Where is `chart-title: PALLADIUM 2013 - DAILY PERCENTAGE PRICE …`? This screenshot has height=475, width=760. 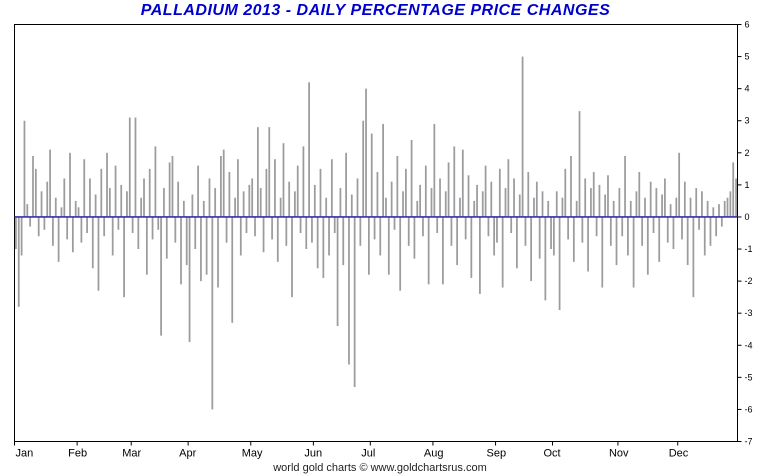
chart-title: PALLADIUM 2013 - DAILY PERCENTAGE PRICE … is located at coordinates (375, 10).